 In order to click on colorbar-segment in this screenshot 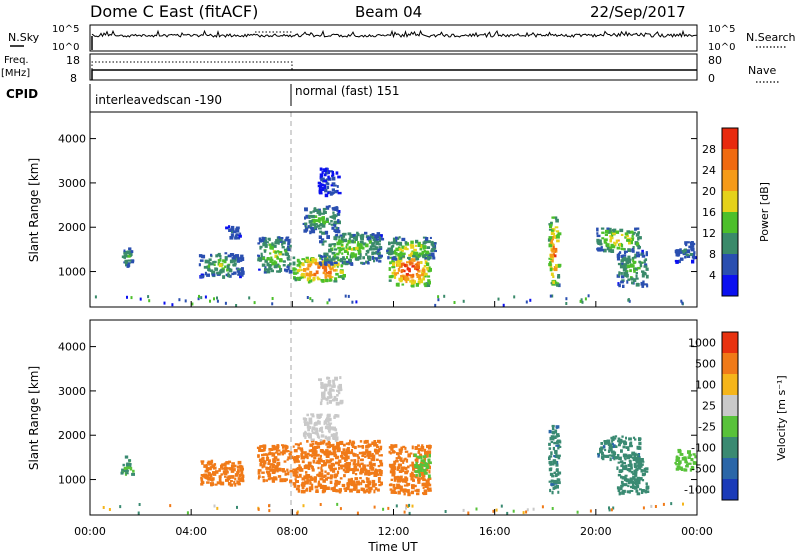, I will do `click(730, 384)`.